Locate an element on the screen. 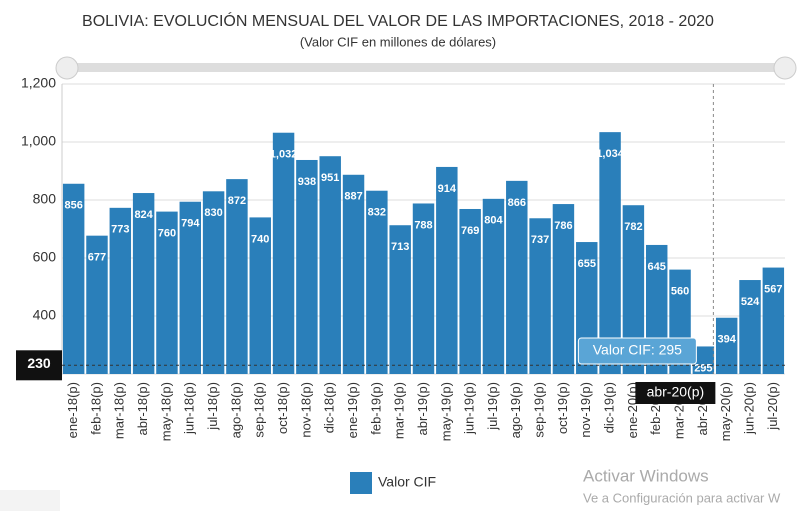 The height and width of the screenshot is (511, 807). value-label: 830 is located at coordinates (213, 213).